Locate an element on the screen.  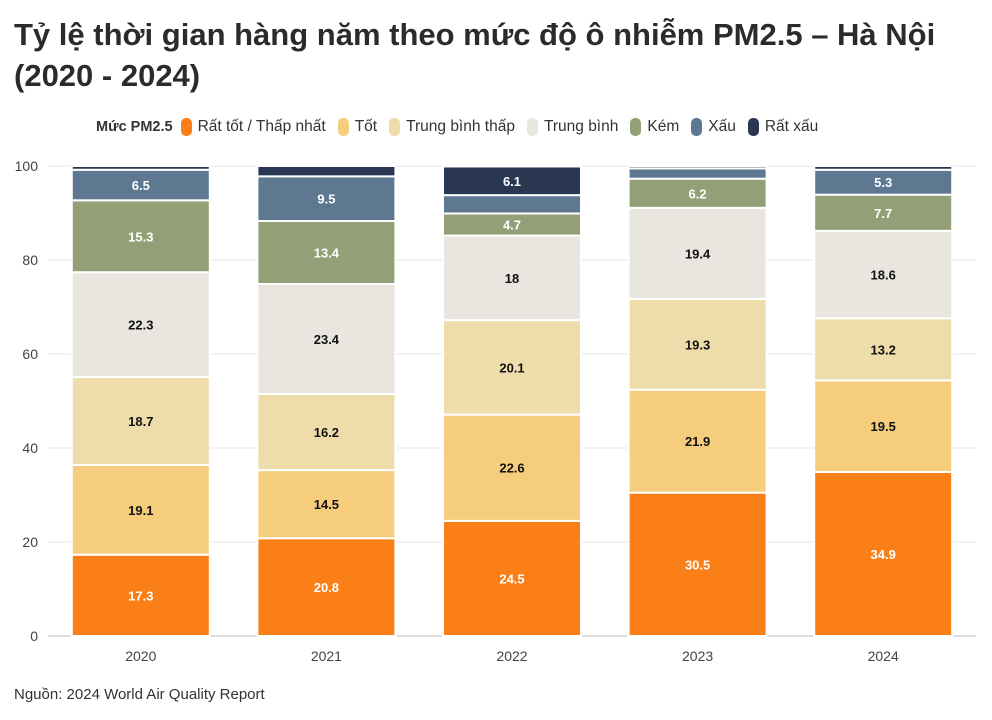
data-label: 7.7 is located at coordinates (883, 213).